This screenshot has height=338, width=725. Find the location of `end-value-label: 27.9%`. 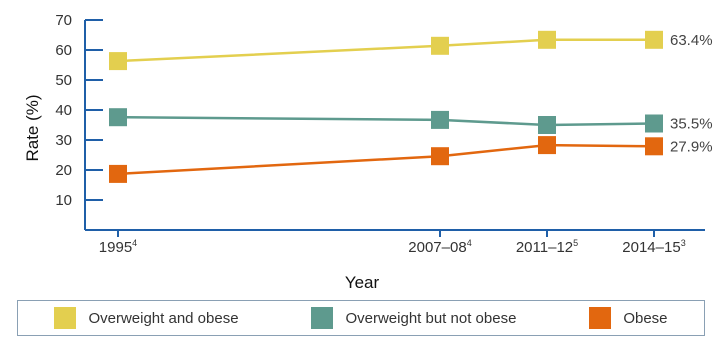

end-value-label: 27.9% is located at coordinates (691, 146).